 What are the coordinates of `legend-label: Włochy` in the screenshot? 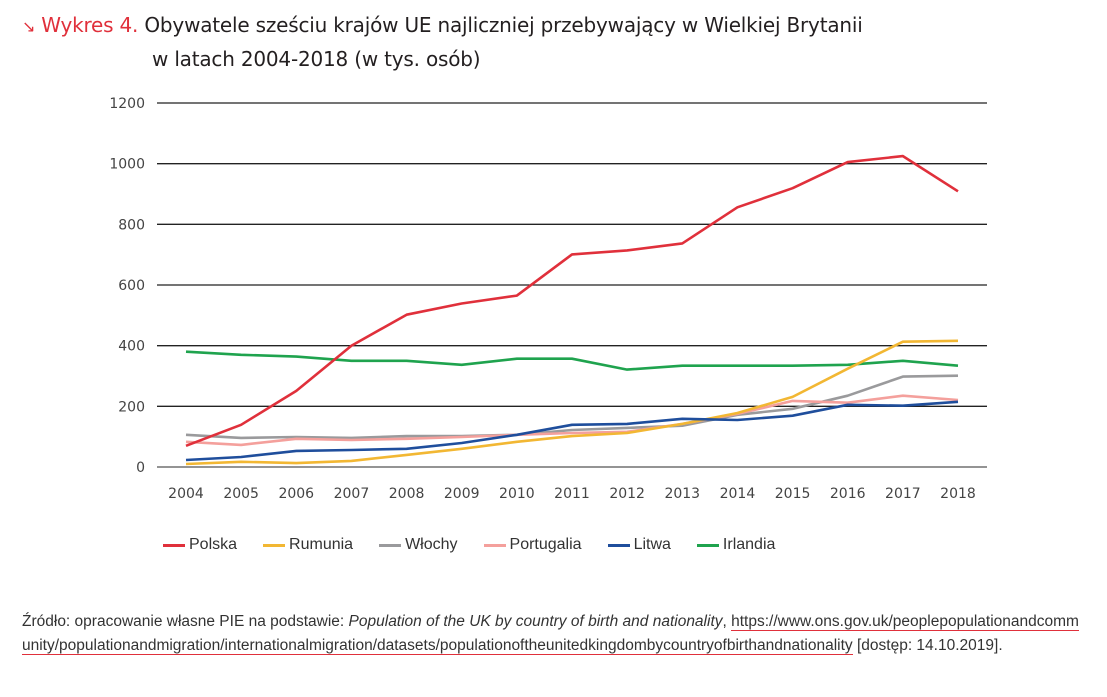 It's located at (431, 544).